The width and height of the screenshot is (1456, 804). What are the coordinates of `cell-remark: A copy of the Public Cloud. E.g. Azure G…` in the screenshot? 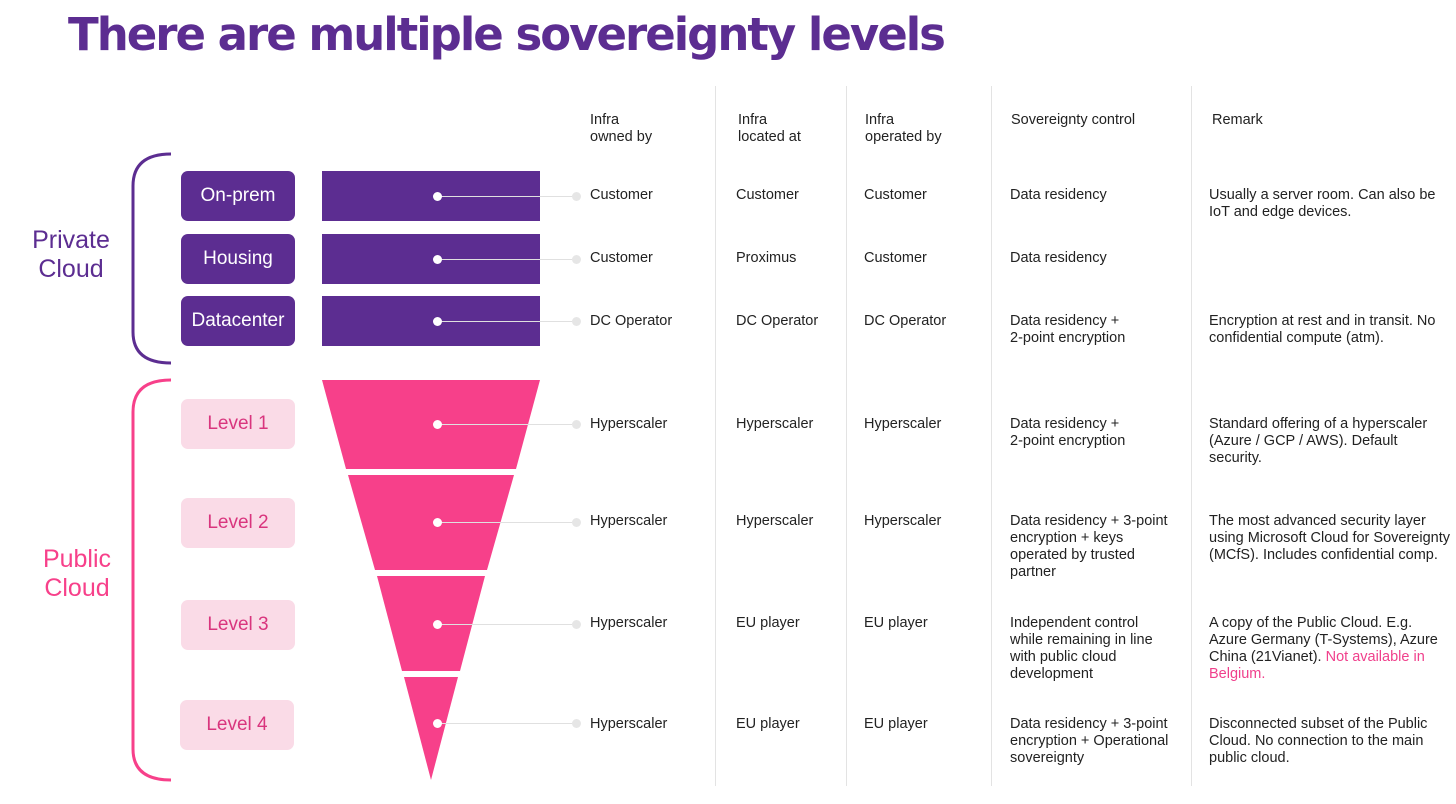 It's located at (1331, 649).